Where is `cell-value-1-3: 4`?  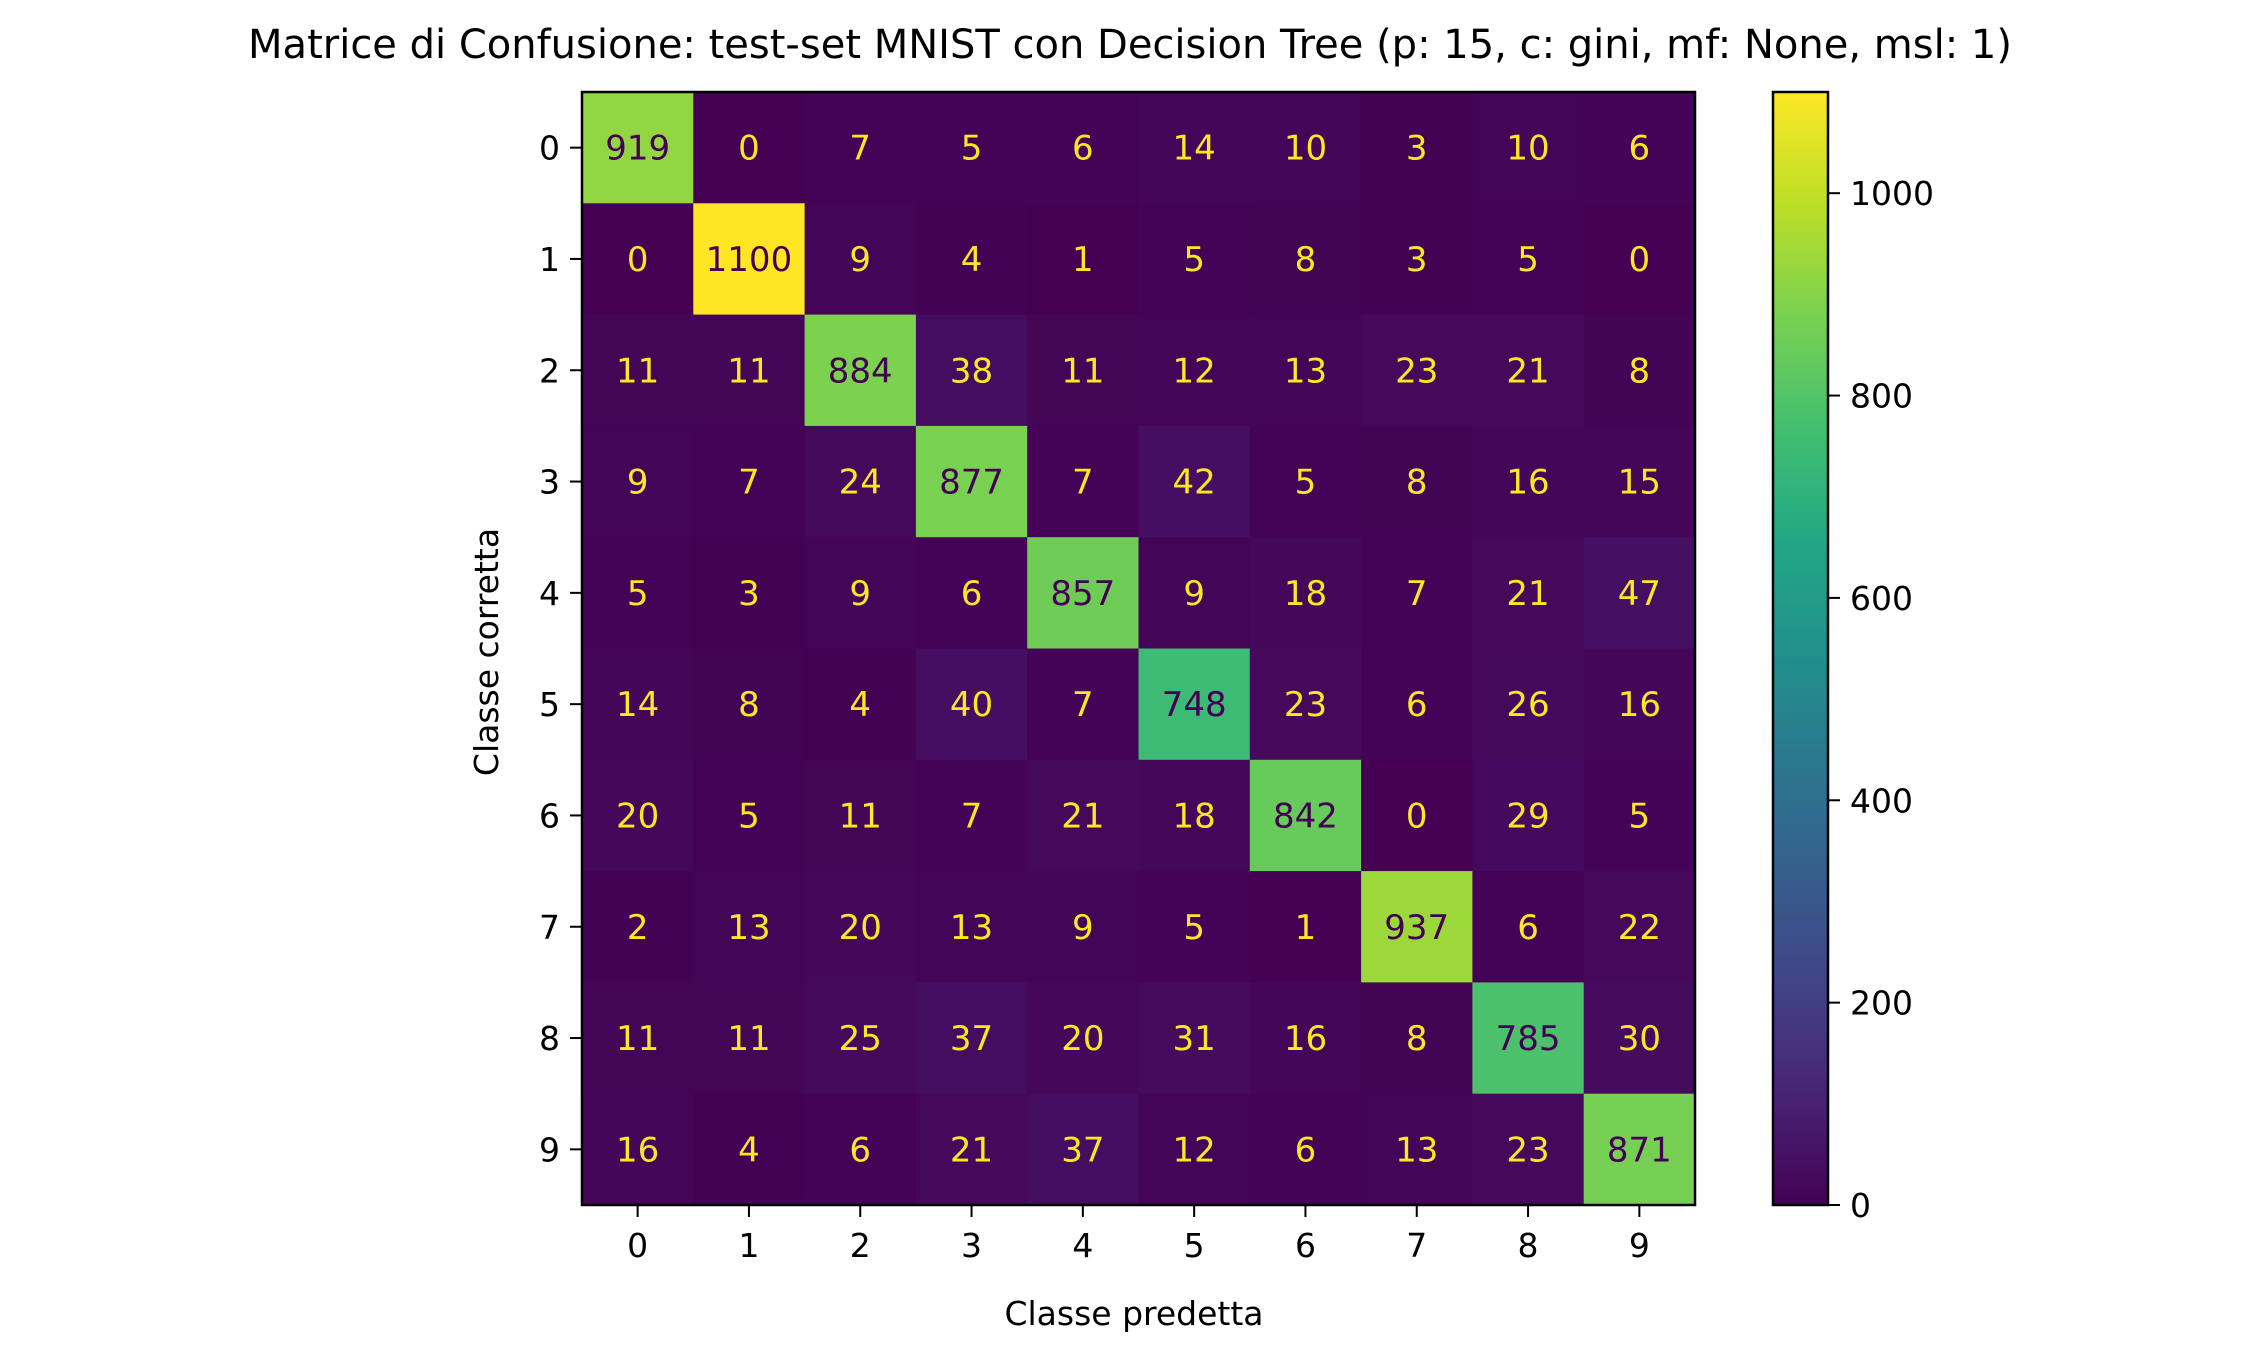 cell-value-1-3: 4 is located at coordinates (972, 260).